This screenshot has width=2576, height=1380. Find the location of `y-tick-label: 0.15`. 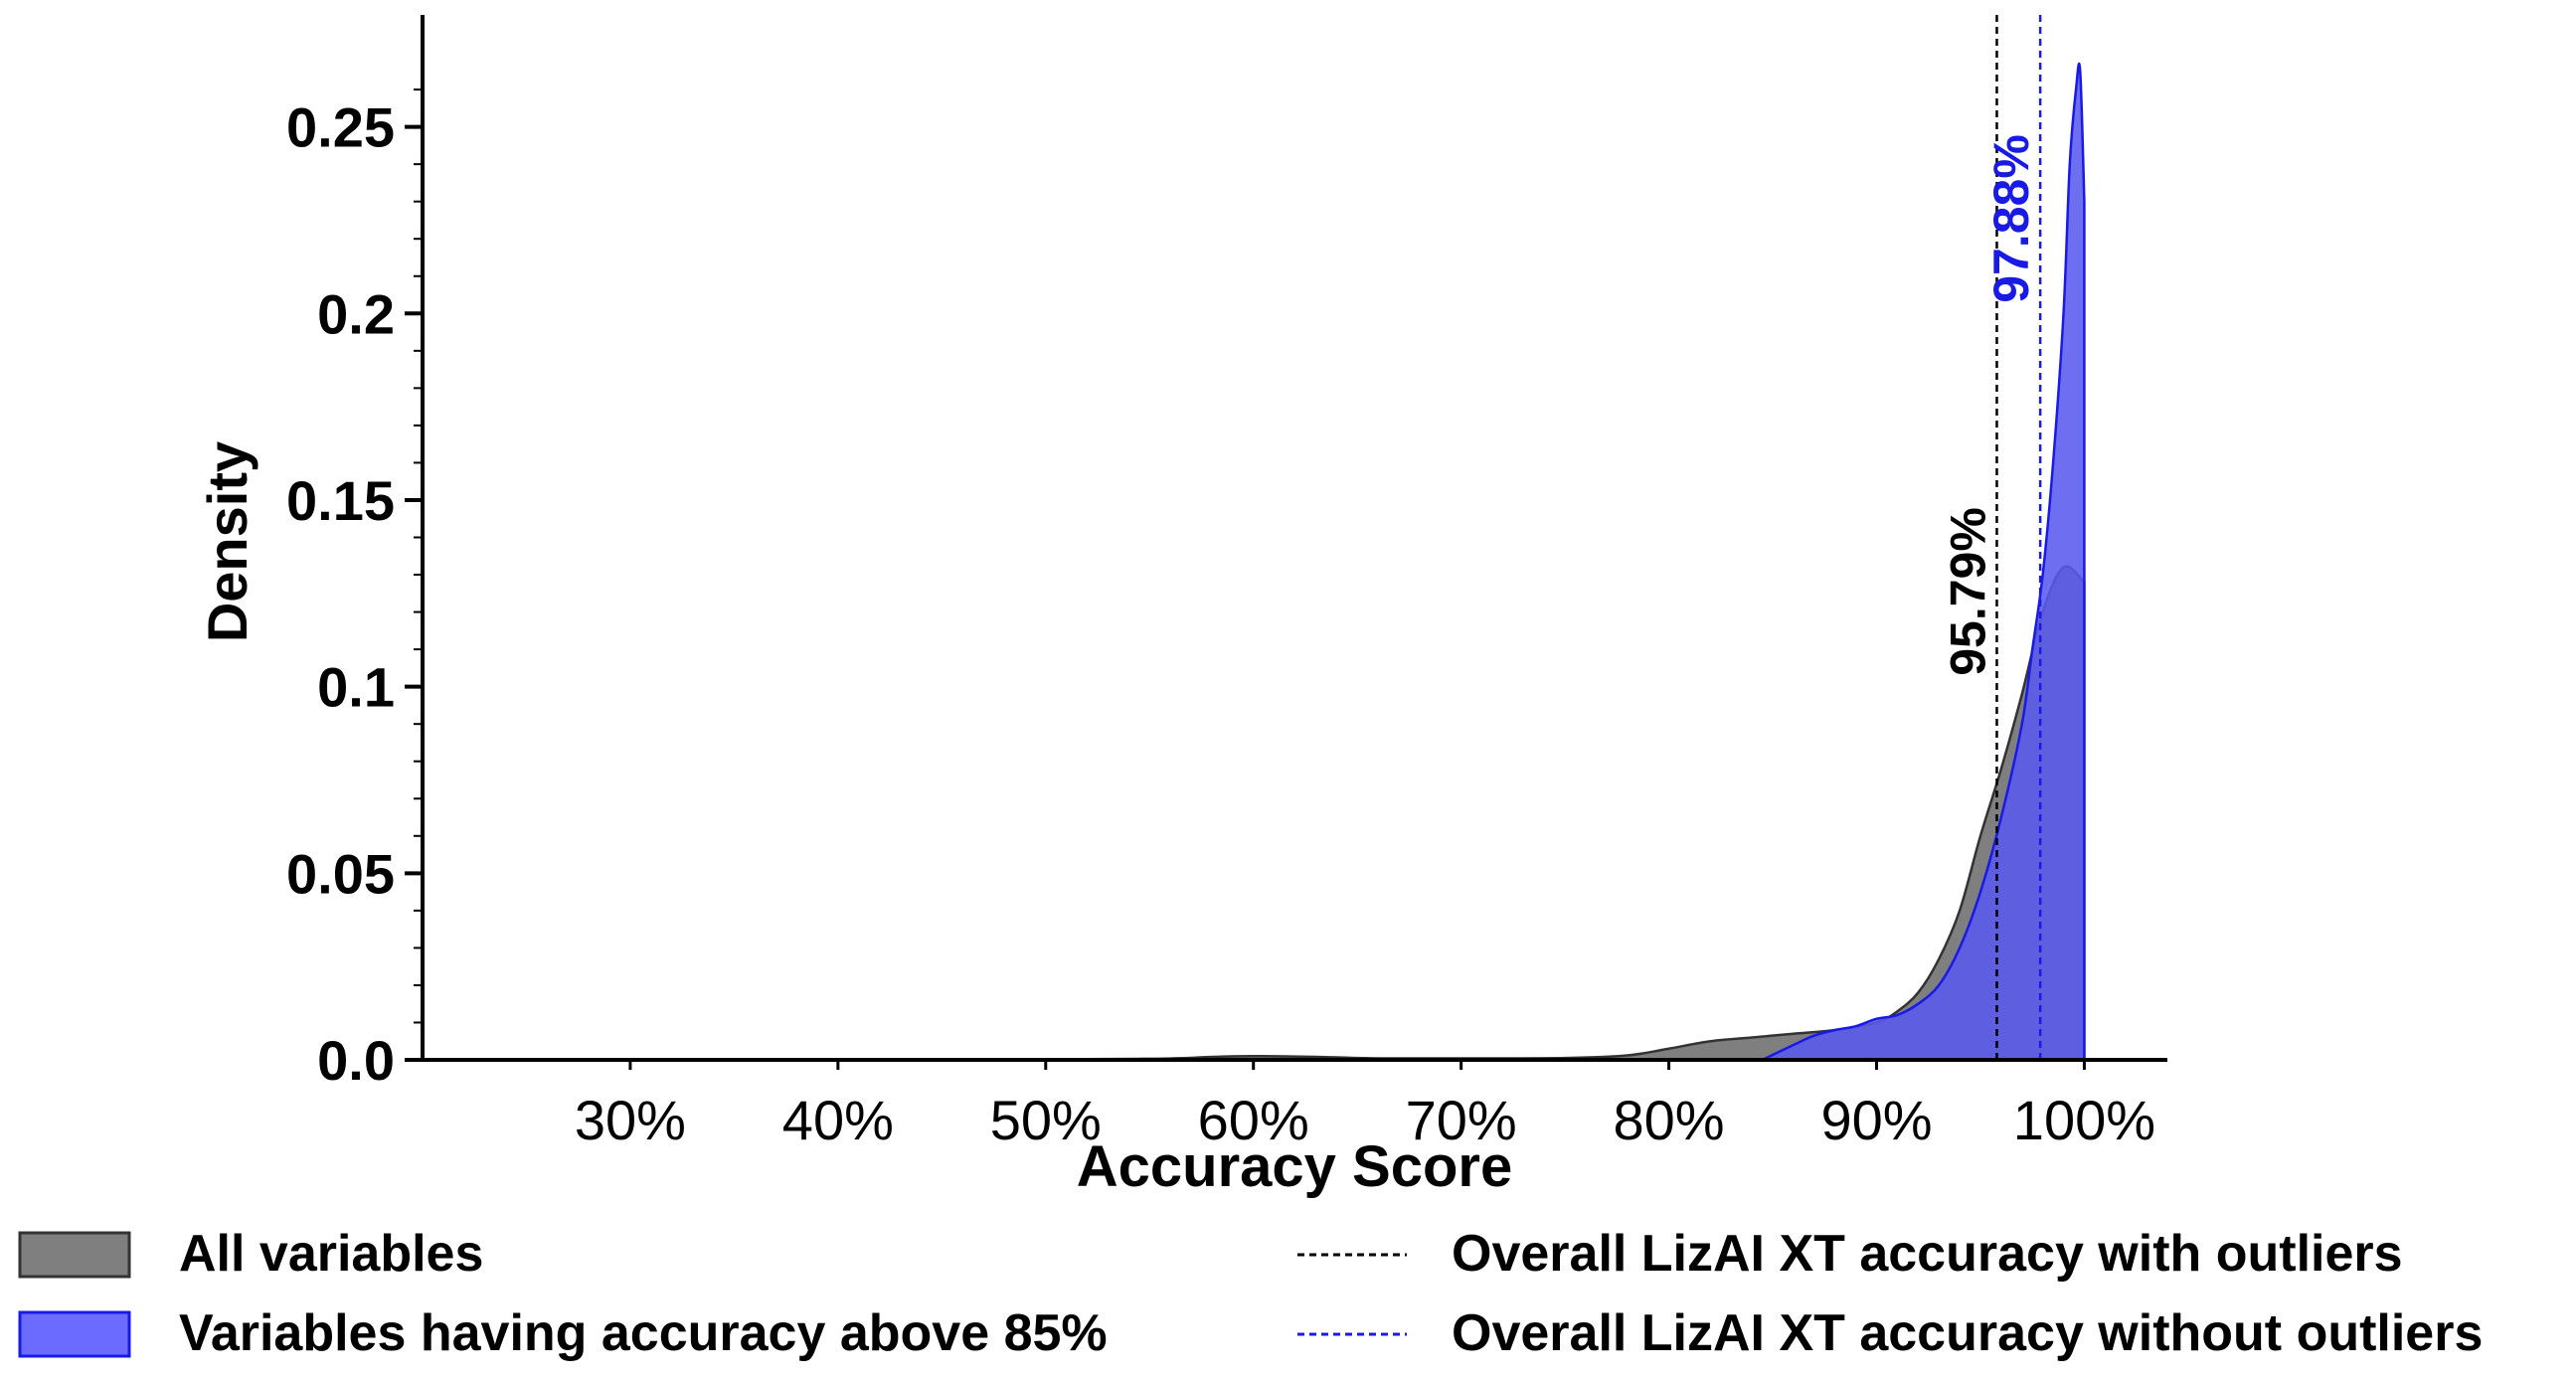

y-tick-label: 0.15 is located at coordinates (340, 500).